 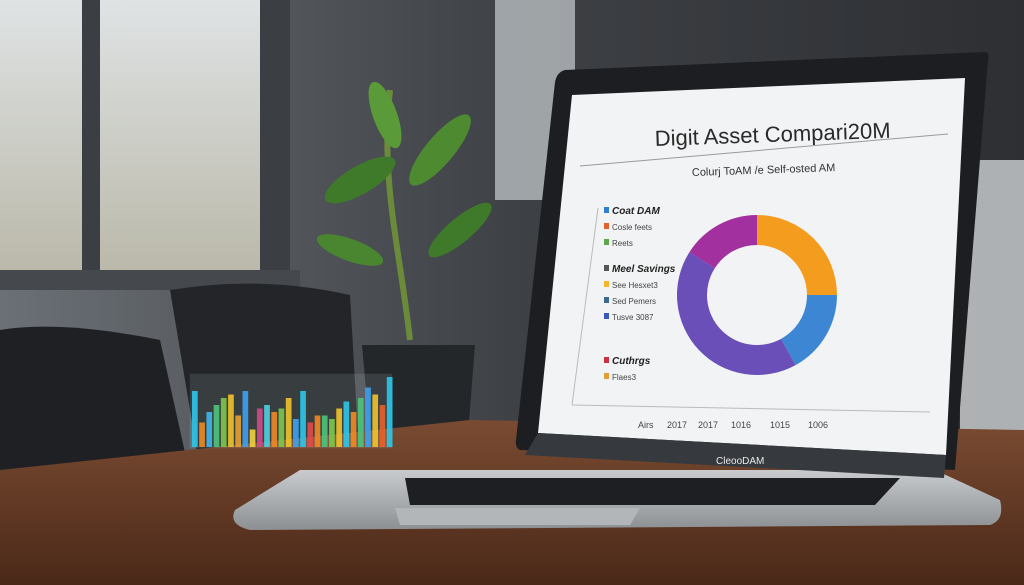 I want to click on legend-item: Reets, so click(x=622, y=243).